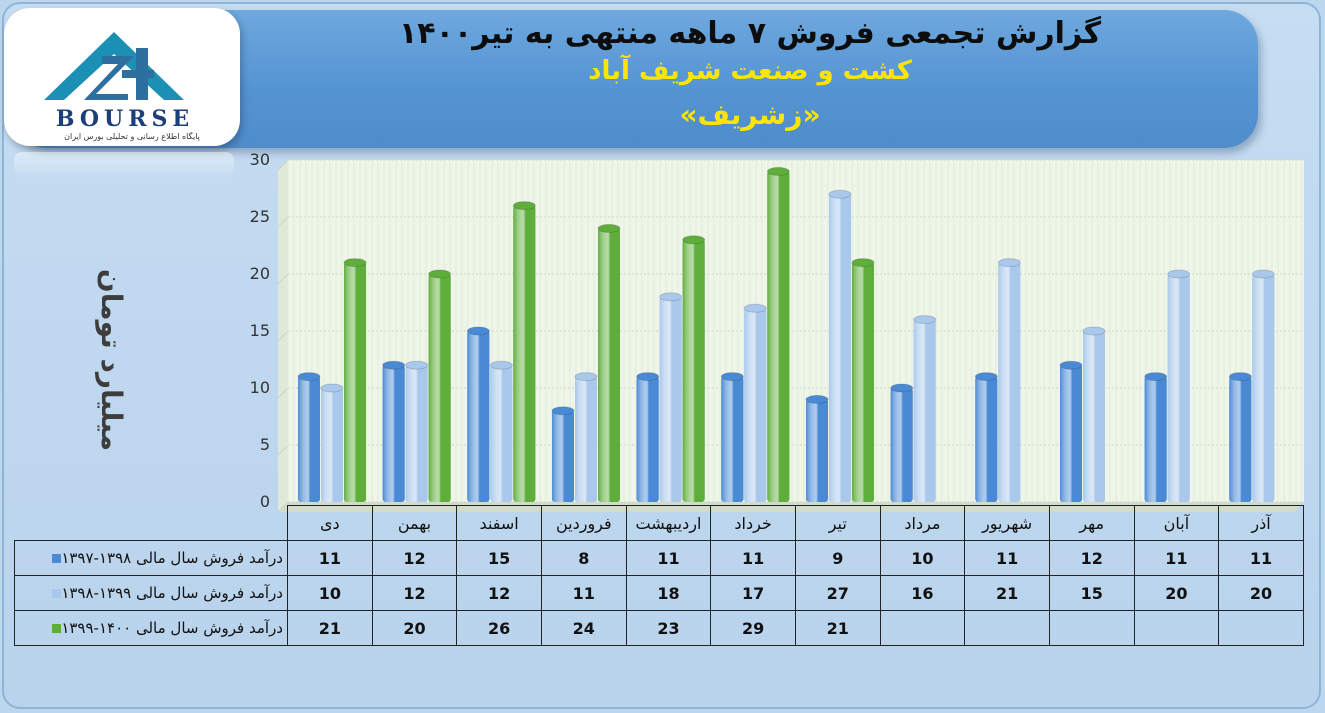 Image resolution: width=1325 pixels, height=713 pixels. What do you see at coordinates (750, 33) in the screenshot?
I see `report-title: گزارش تجمعی فروش ۷ ماهه منتهی به تیر۱۴۰۰` at bounding box center [750, 33].